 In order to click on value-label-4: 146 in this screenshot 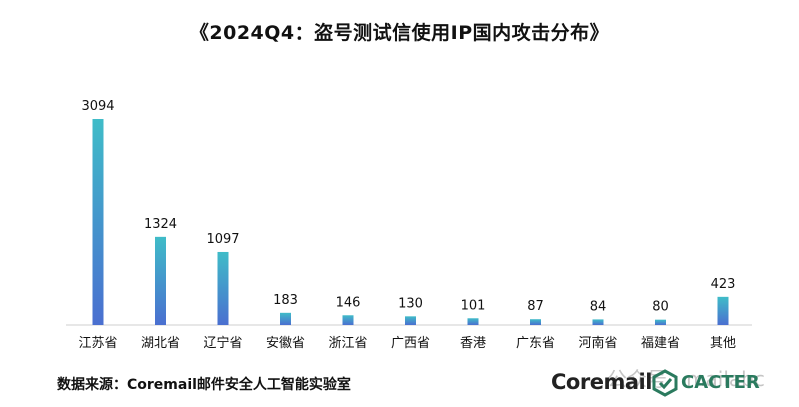, I will do `click(348, 302)`.